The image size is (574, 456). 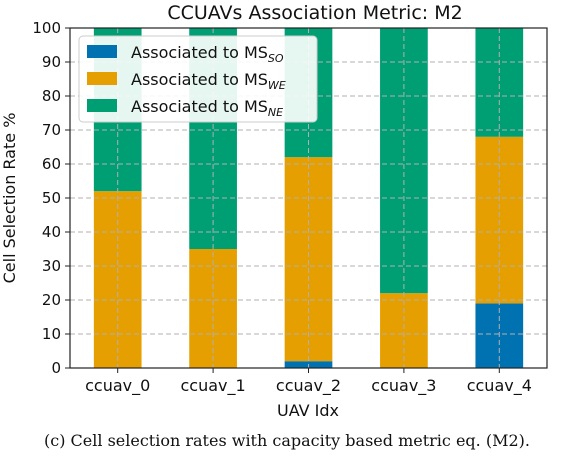 I want to click on x-axis-label: UAV Idx, so click(x=308, y=410).